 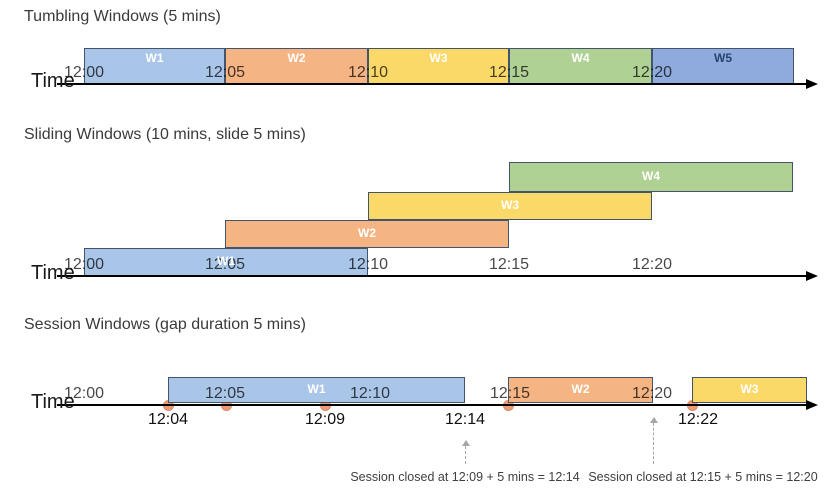 What do you see at coordinates (465, 477) in the screenshot?
I see `session-close-caption: Session closed at 12:09 + 5 mins = 12:14` at bounding box center [465, 477].